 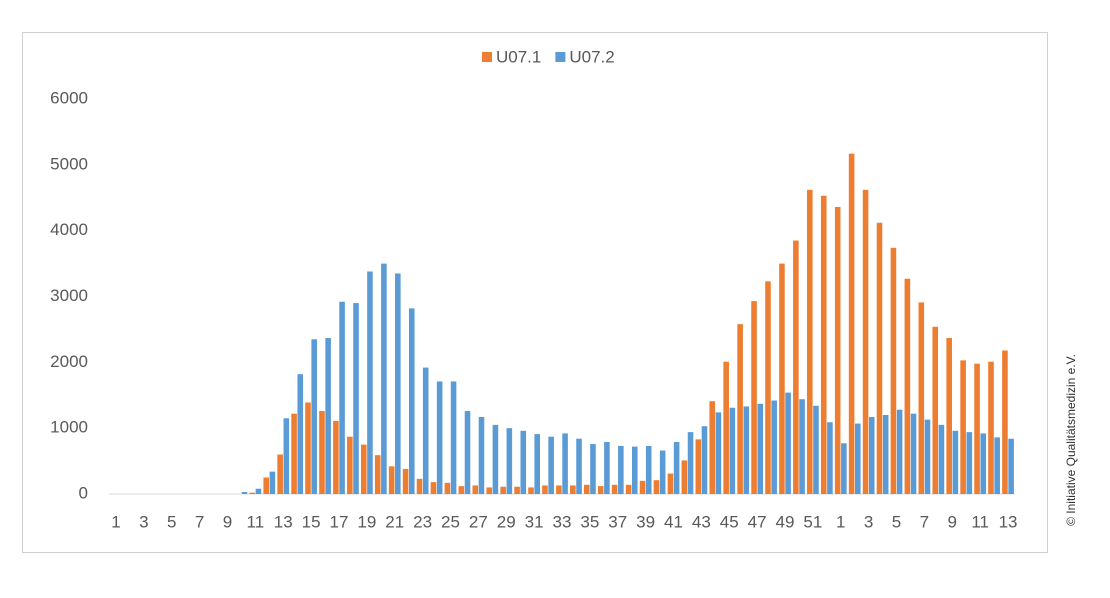 What do you see at coordinates (518, 56) in the screenshot?
I see `legend-label: U07.1` at bounding box center [518, 56].